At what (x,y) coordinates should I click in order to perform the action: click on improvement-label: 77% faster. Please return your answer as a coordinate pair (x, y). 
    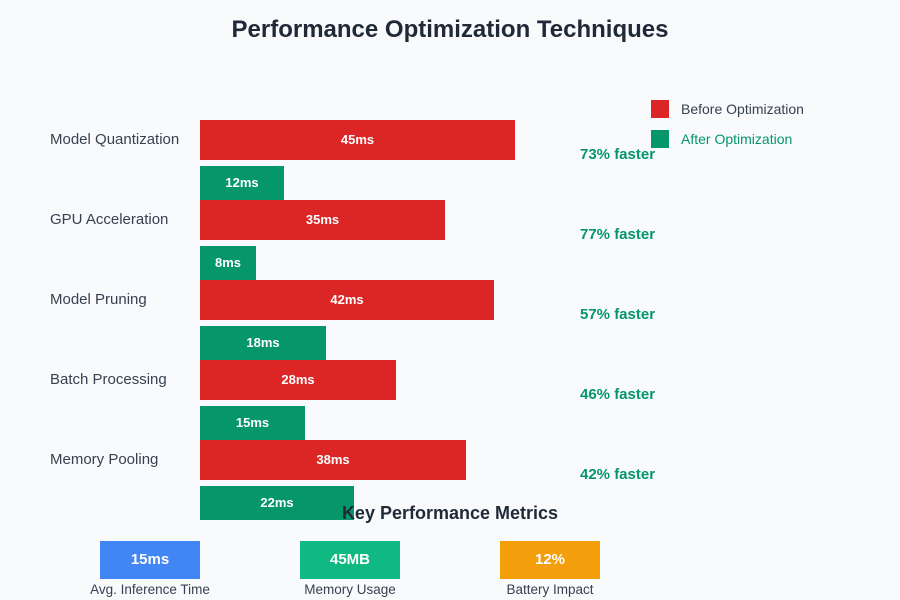
    Looking at the image, I should click on (618, 234).